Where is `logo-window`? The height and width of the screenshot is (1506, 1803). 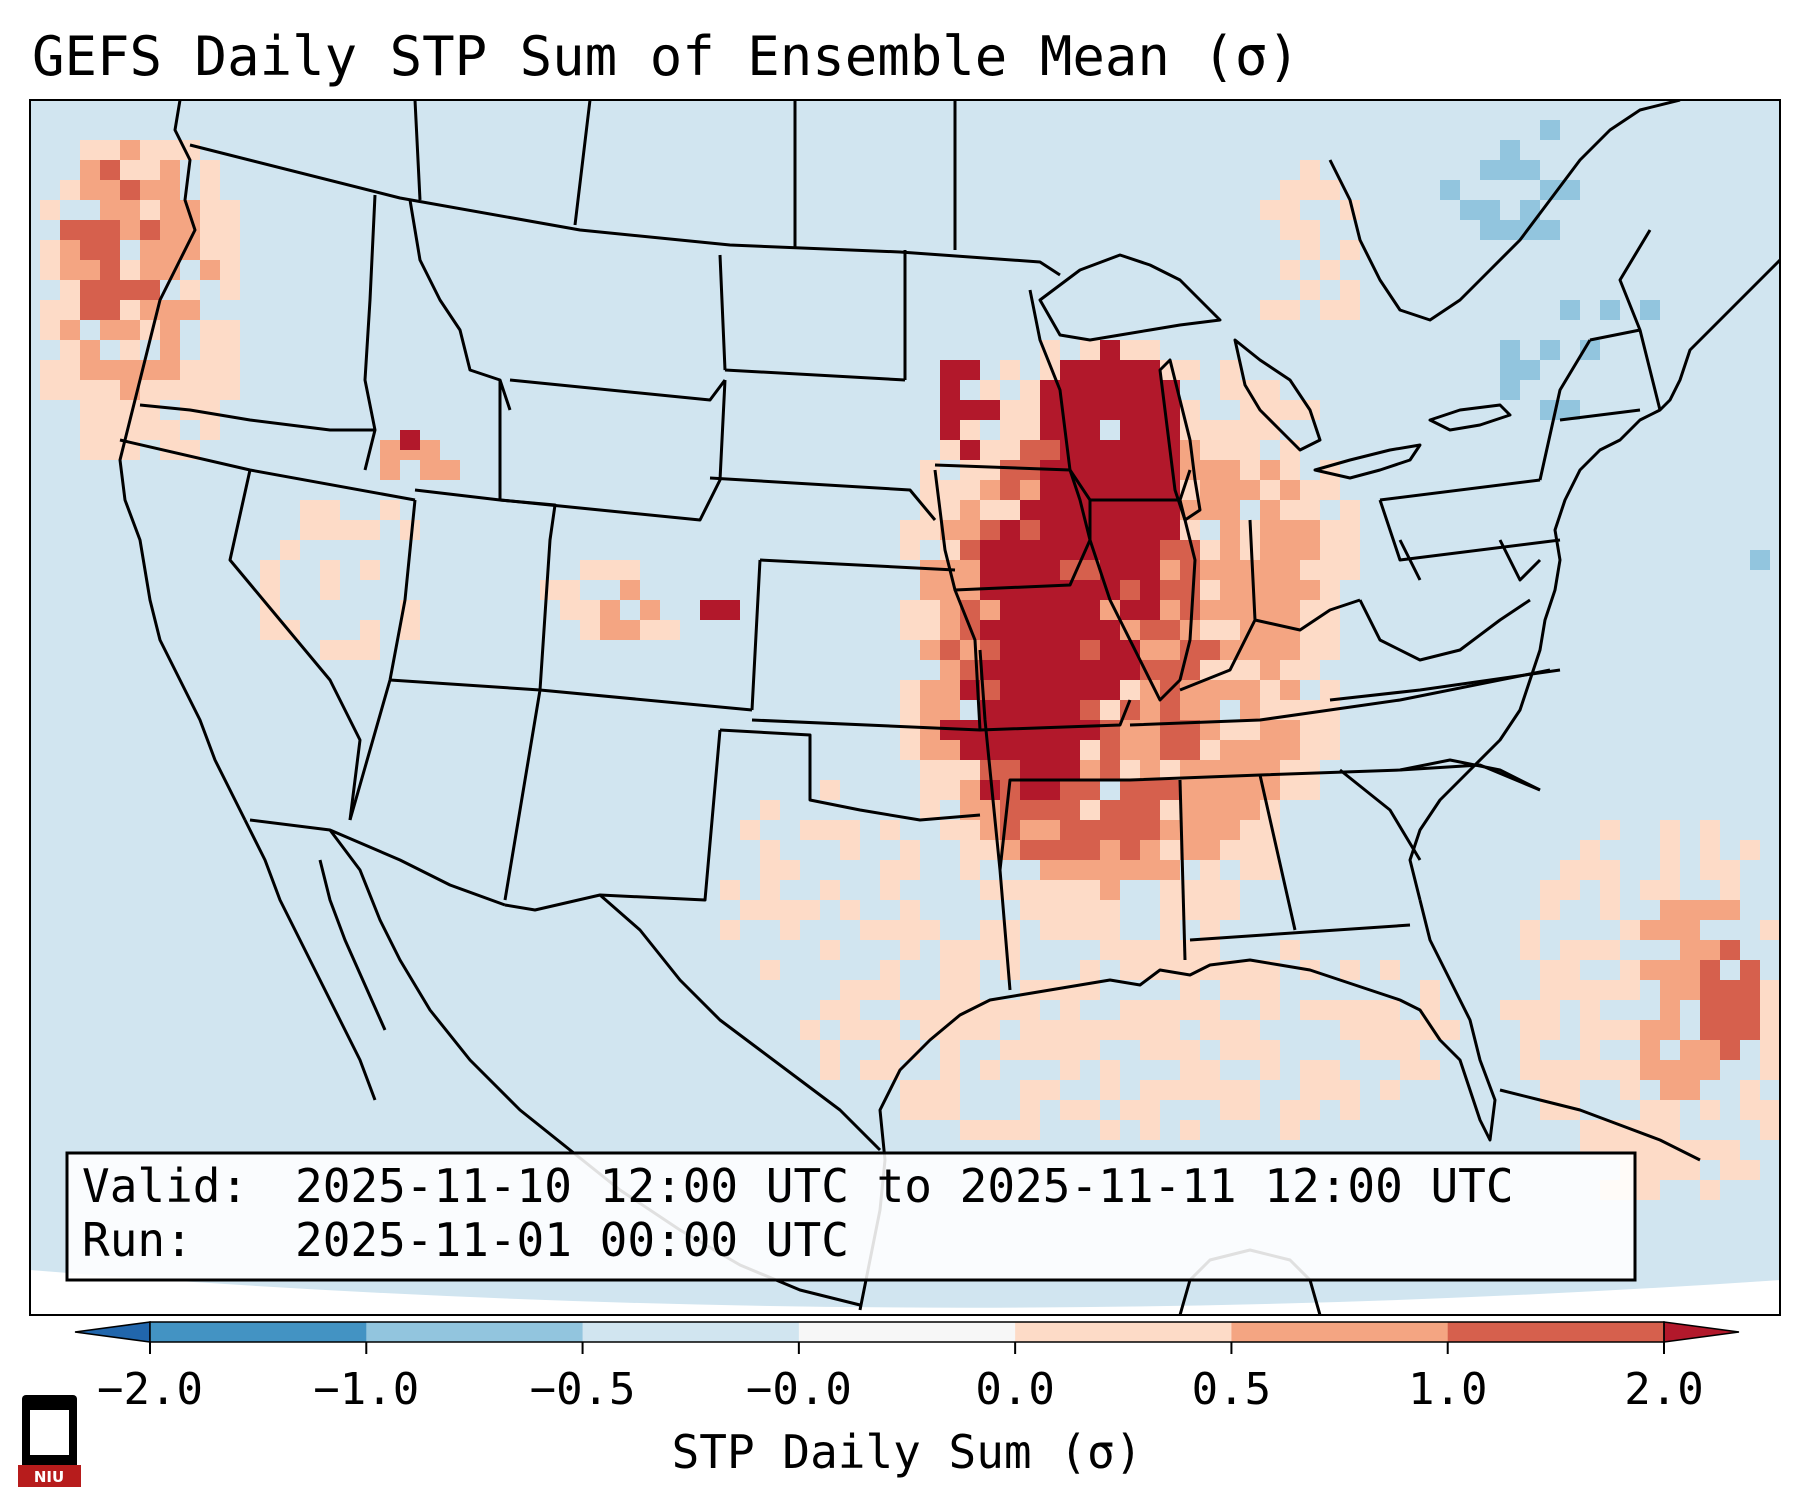 logo-window is located at coordinates (49, 1432).